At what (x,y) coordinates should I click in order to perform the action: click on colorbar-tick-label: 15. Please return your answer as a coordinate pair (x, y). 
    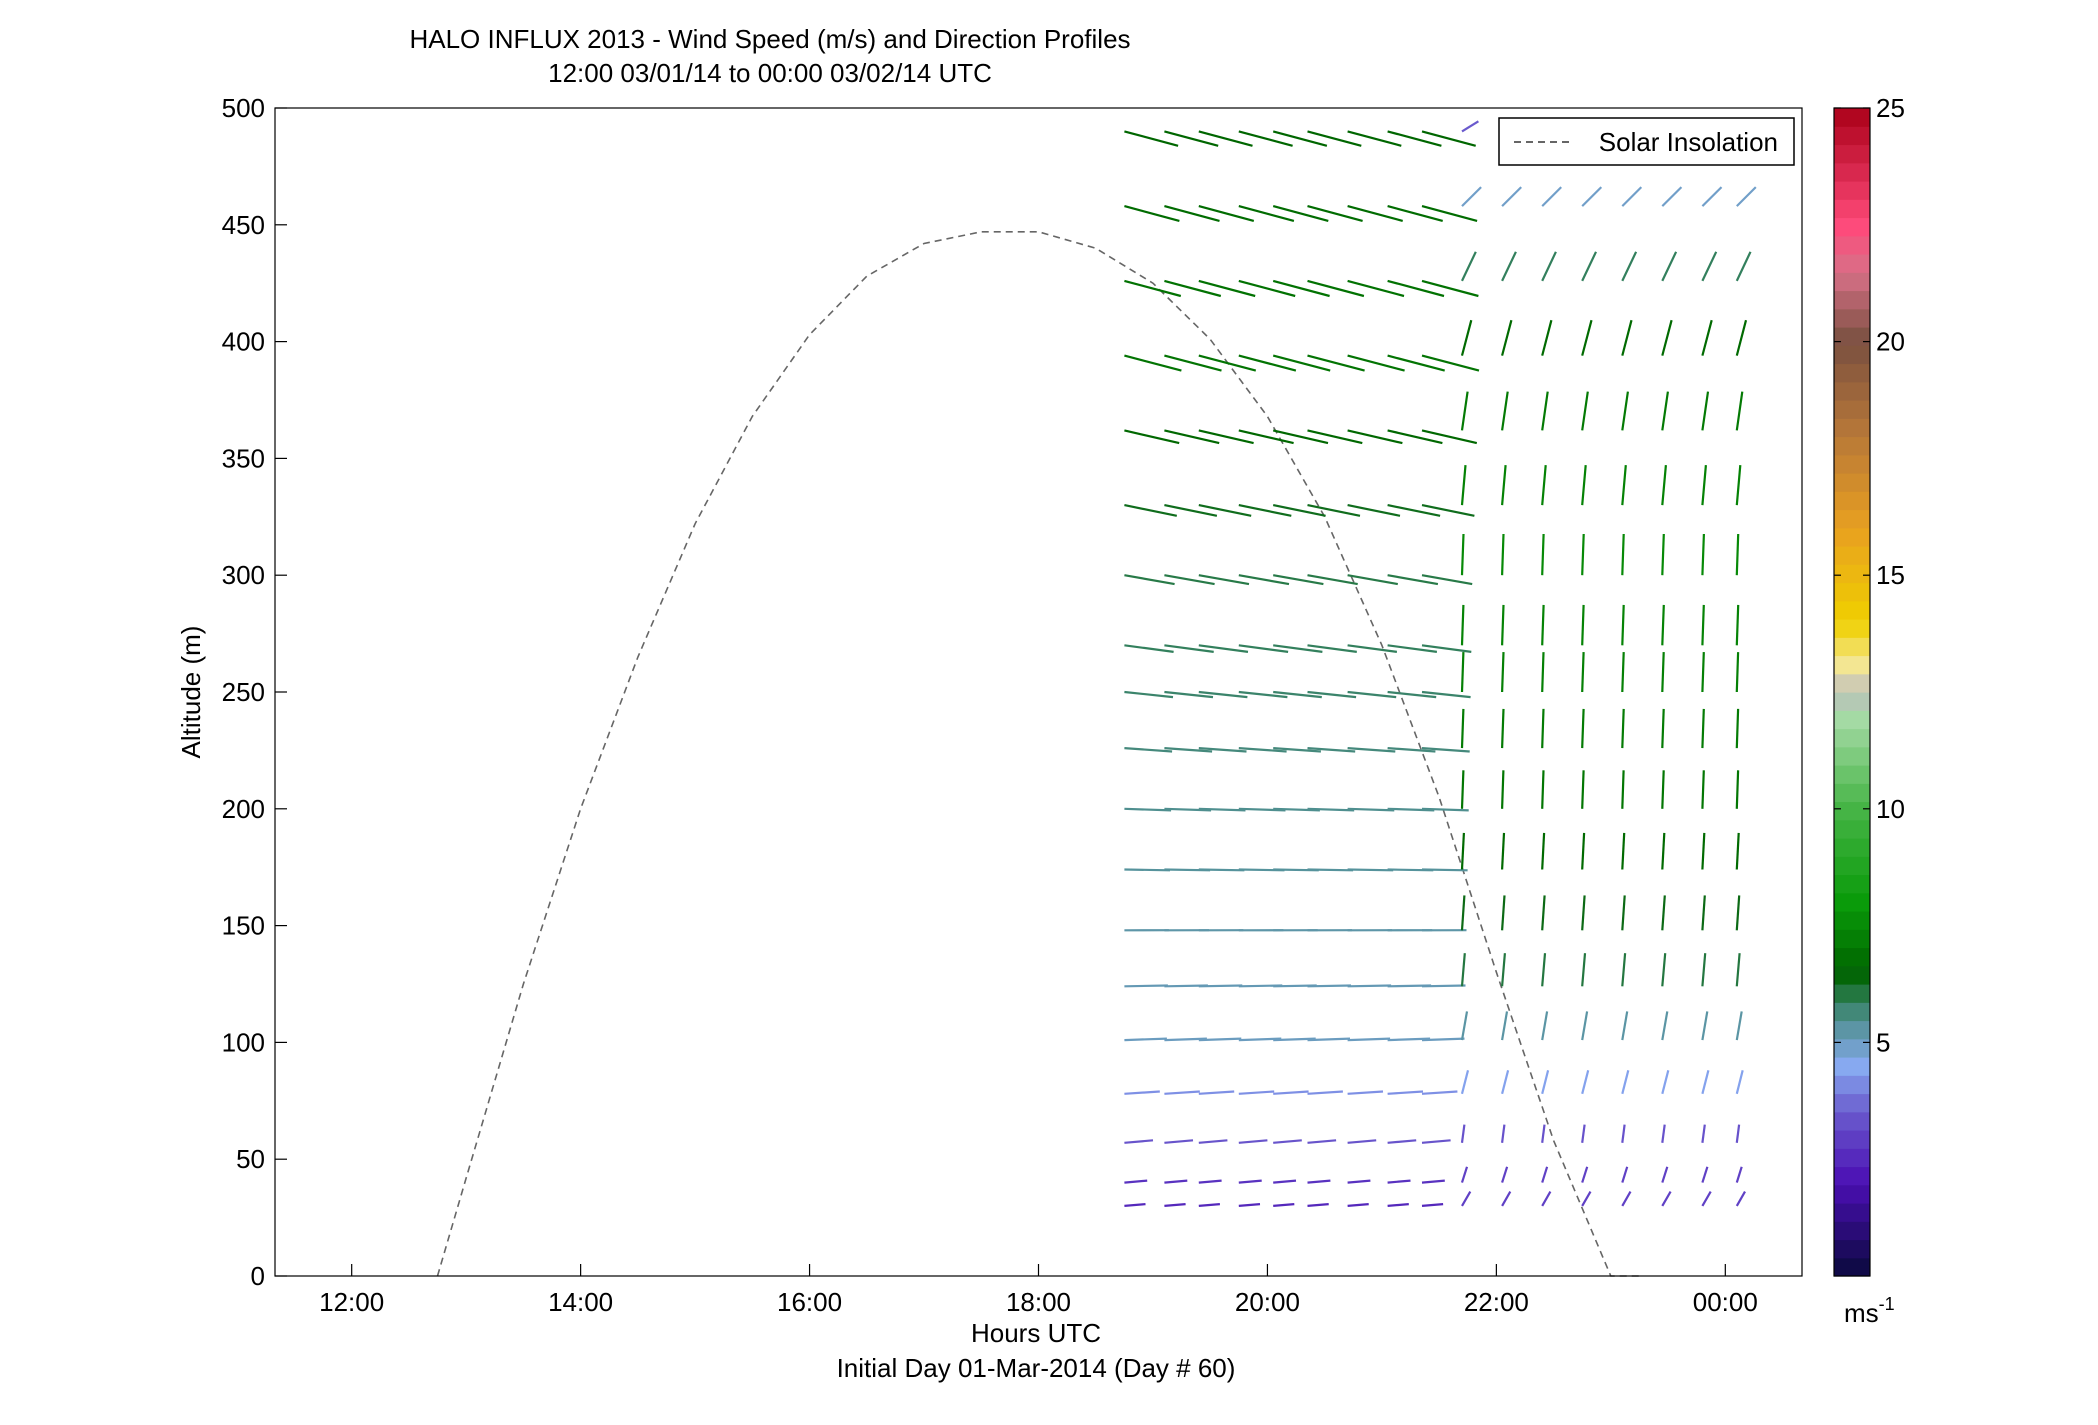
    Looking at the image, I should click on (1890, 575).